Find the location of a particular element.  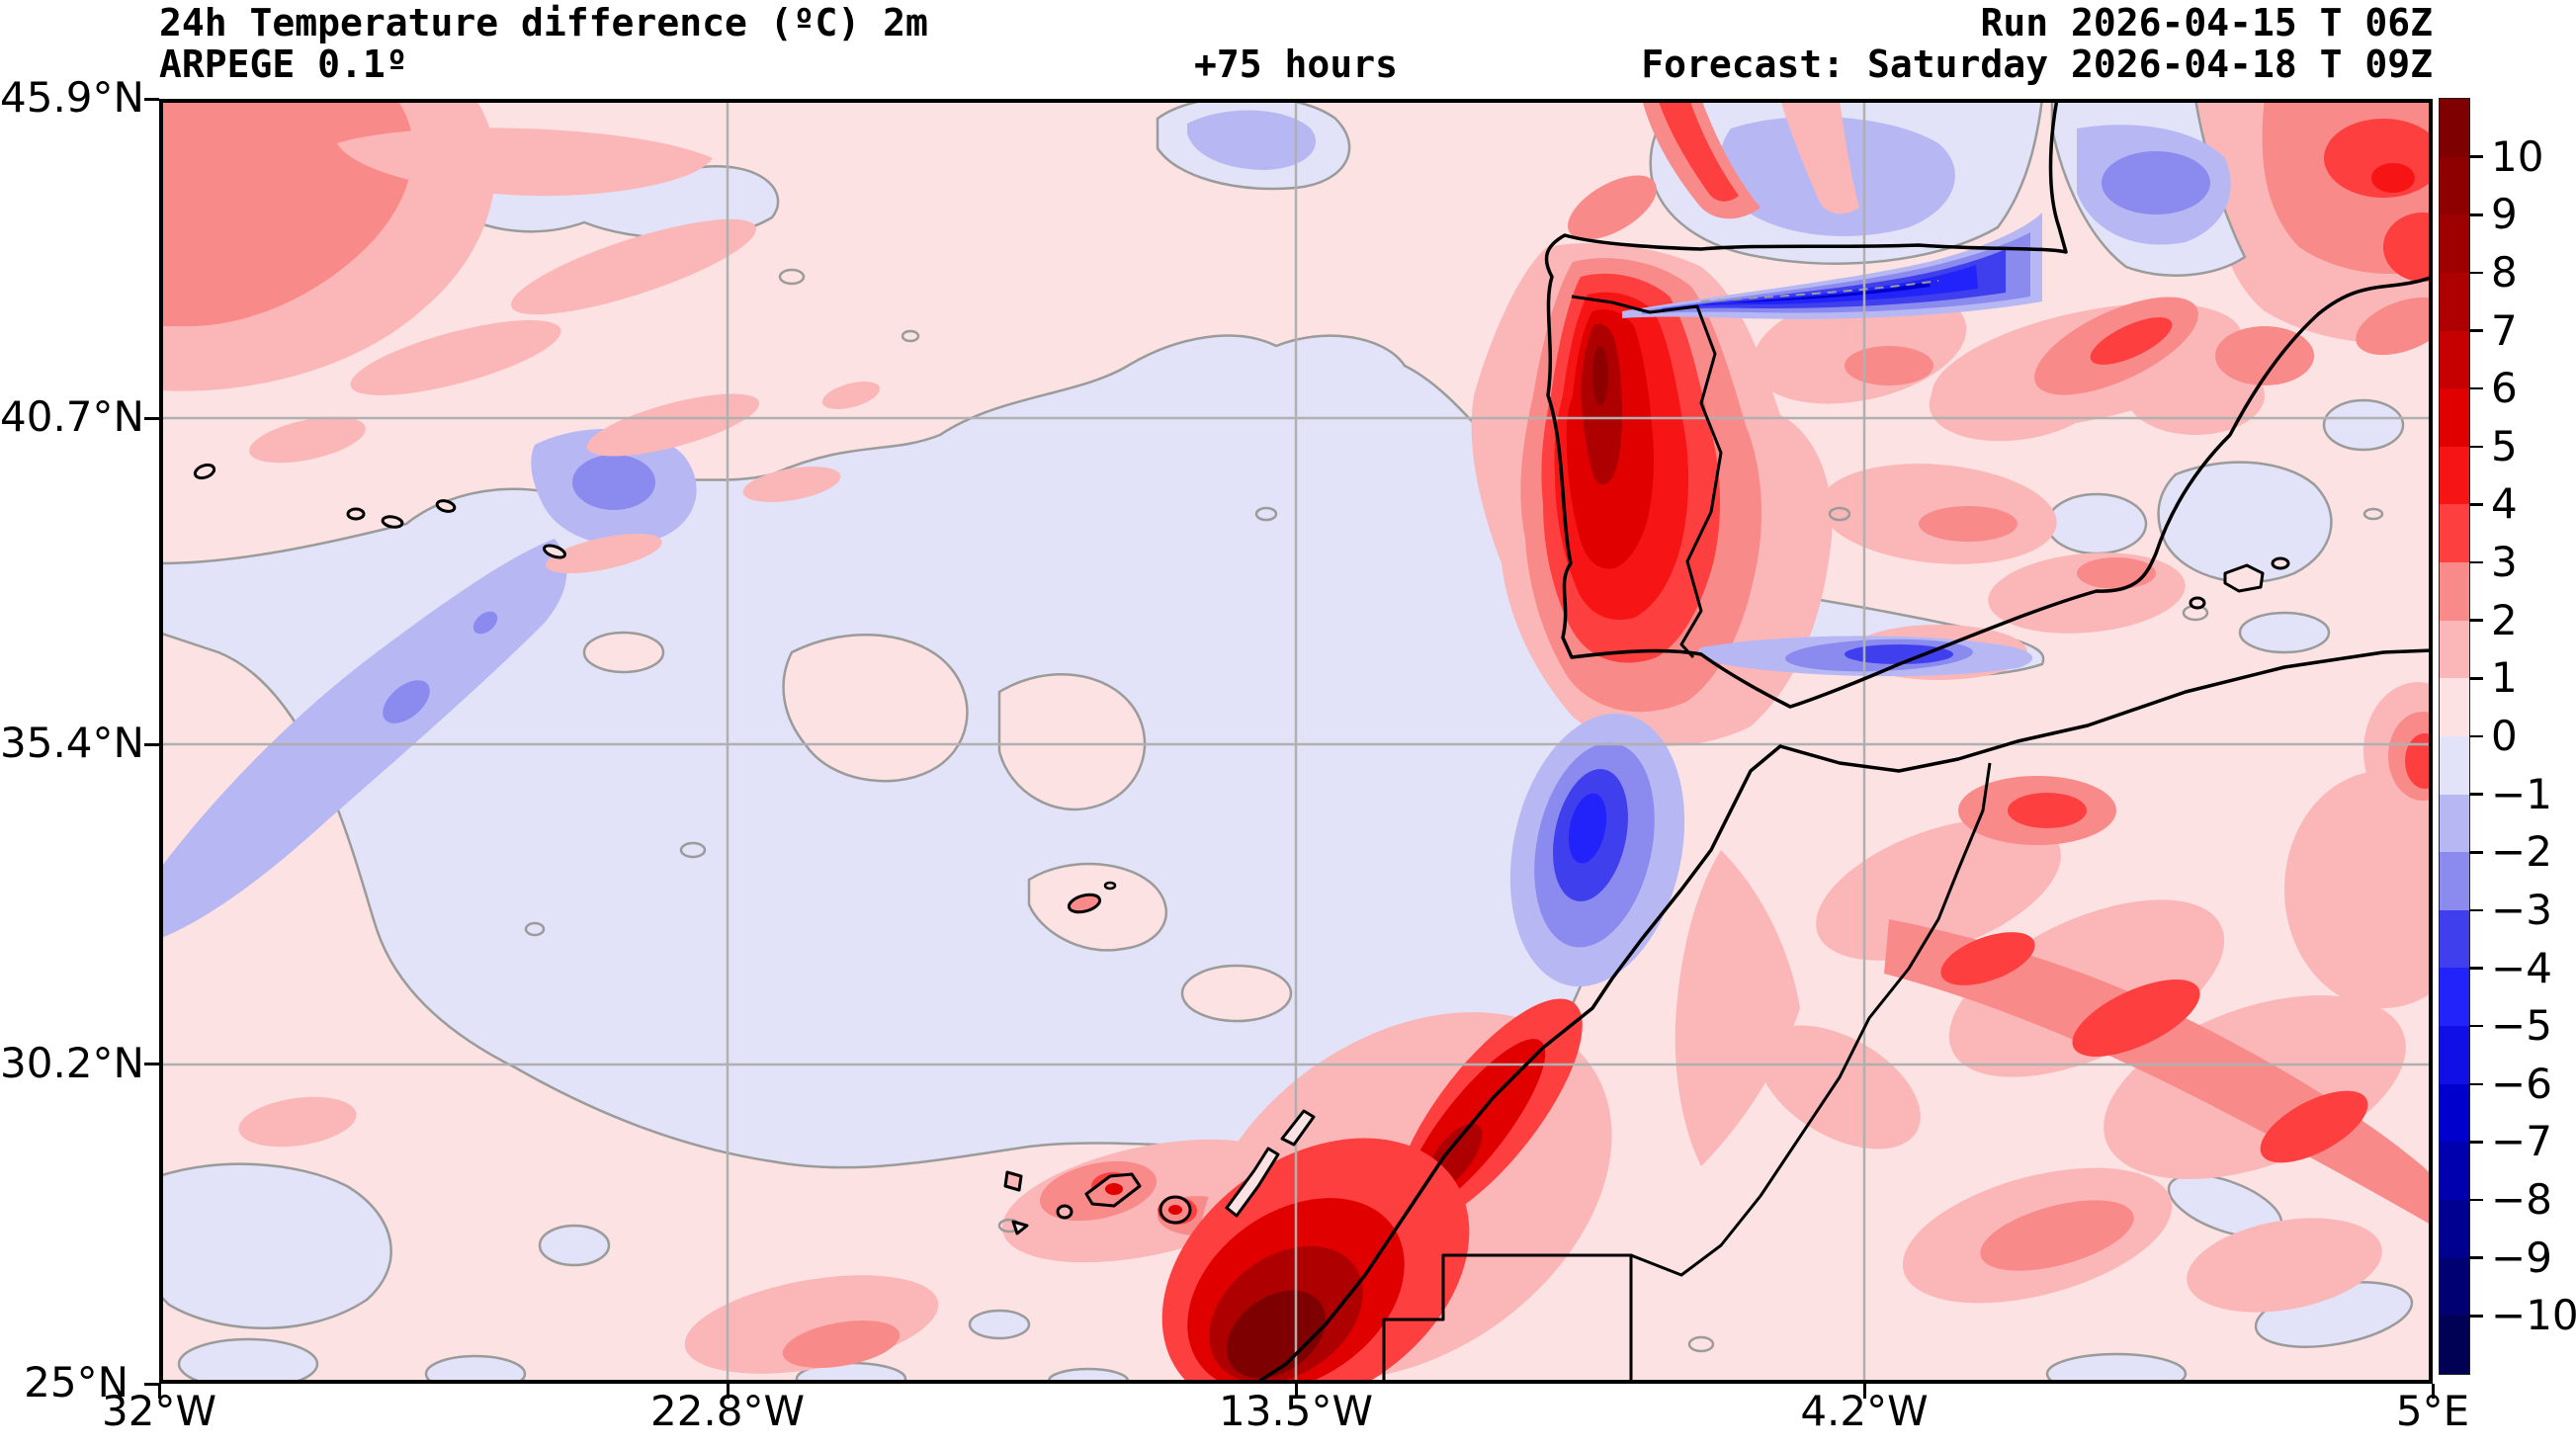

lat-tick-label: 40.7°N is located at coordinates (72, 417).